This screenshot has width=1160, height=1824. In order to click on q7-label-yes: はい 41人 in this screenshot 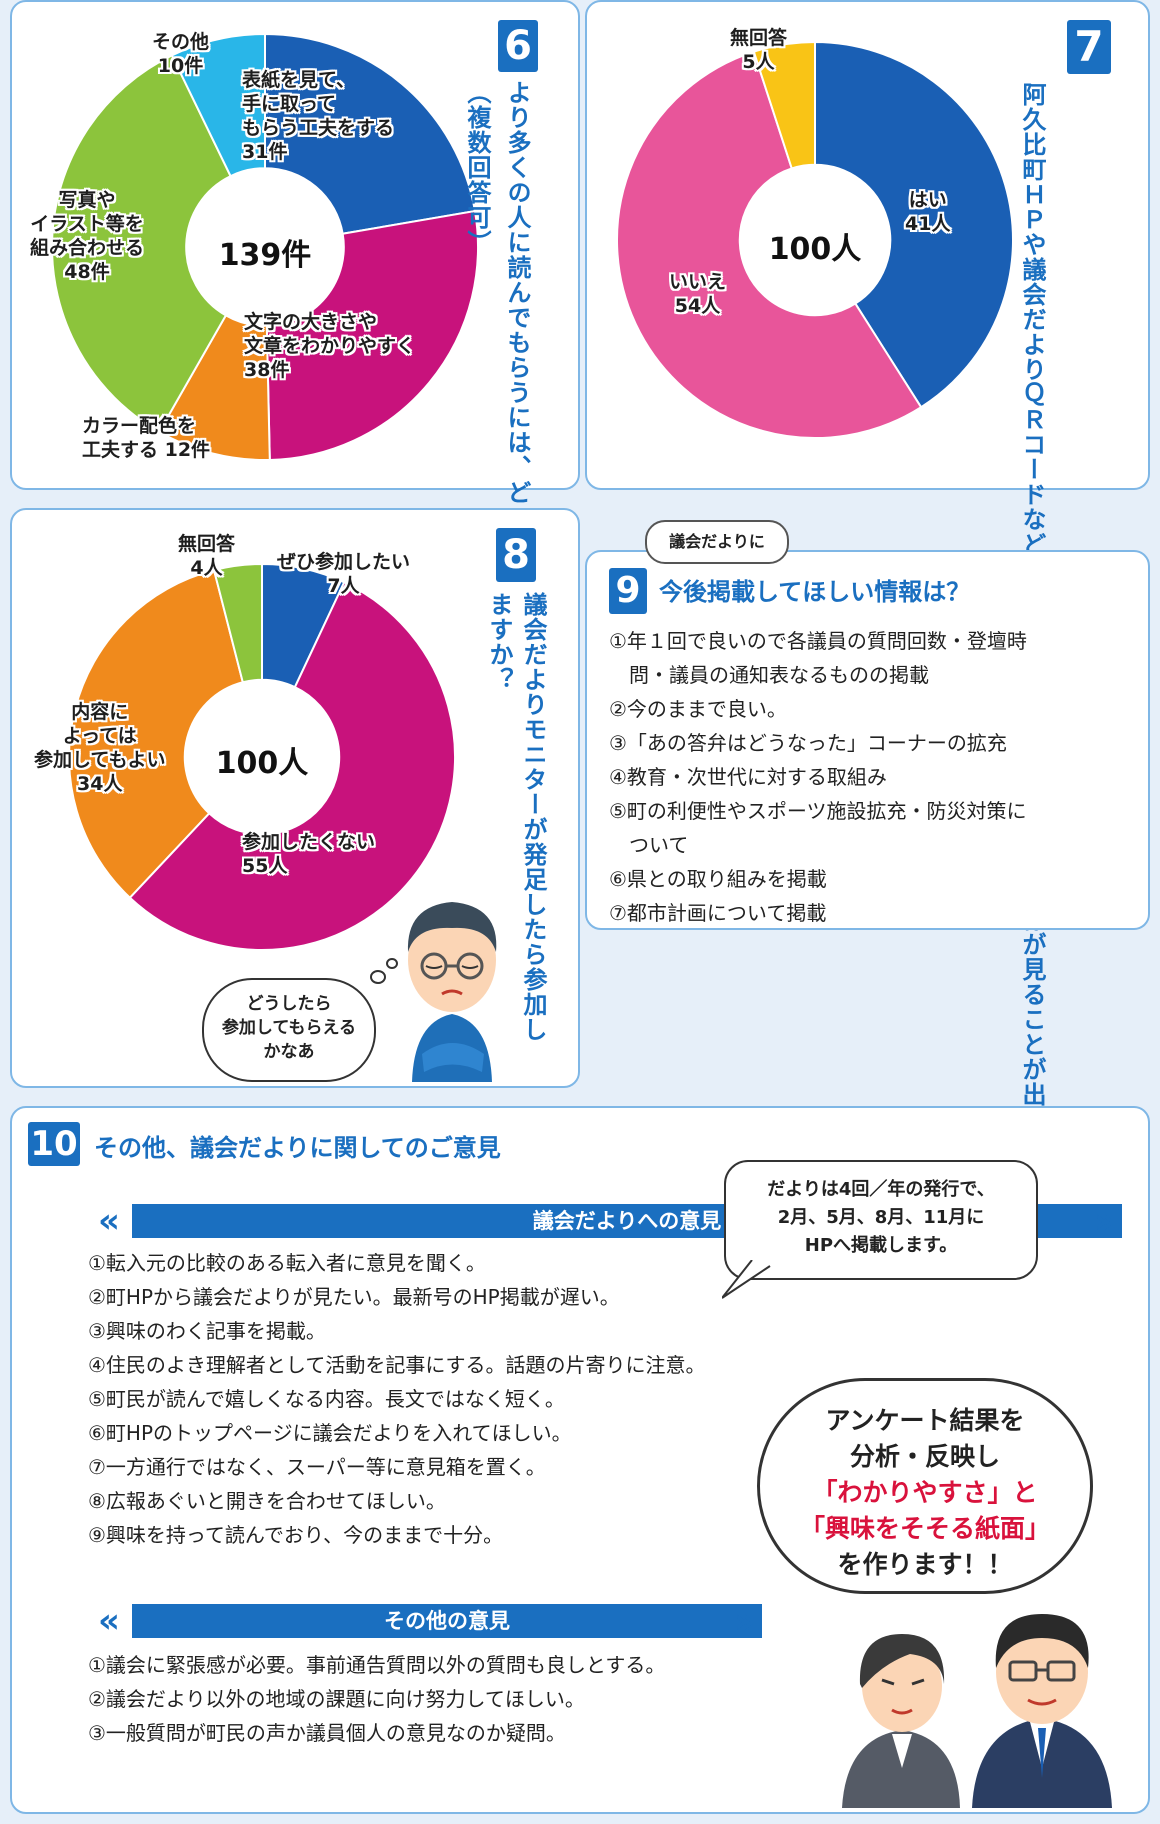, I will do `click(928, 212)`.